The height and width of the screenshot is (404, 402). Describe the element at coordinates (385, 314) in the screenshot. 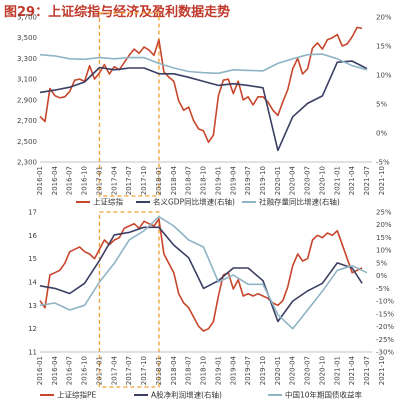

I see `y-right-tick-label: -15%` at that location.